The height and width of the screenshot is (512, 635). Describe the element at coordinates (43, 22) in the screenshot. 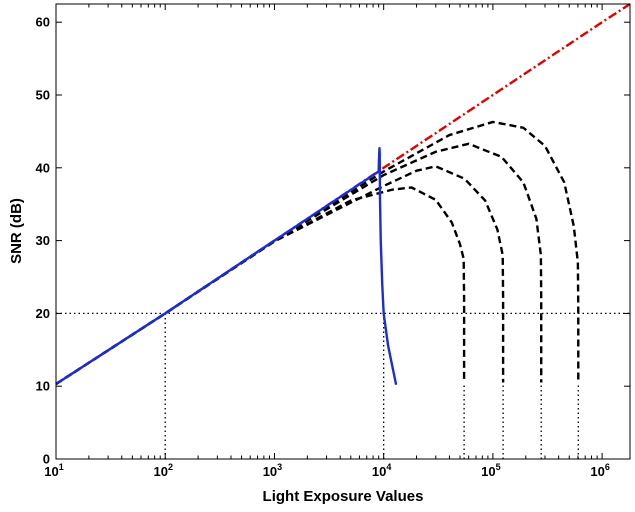

I see `y-tick-label: 60` at that location.